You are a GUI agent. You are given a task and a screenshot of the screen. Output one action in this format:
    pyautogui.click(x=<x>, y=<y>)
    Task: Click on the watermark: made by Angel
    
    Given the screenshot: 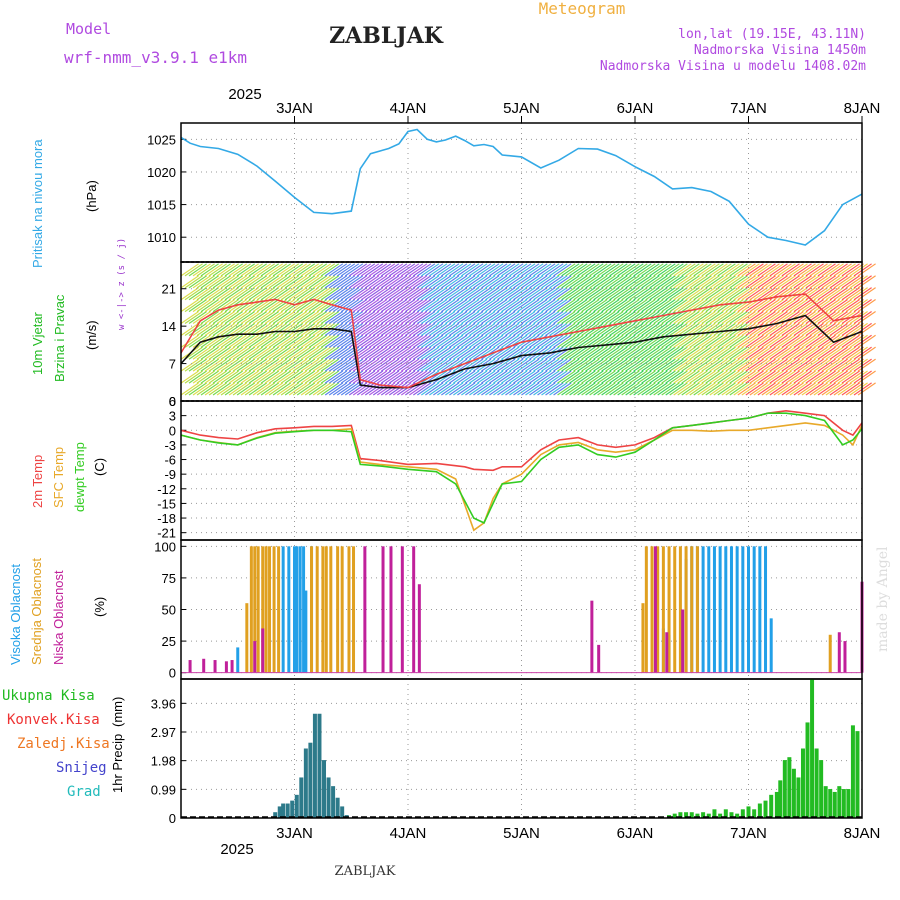 What is the action you would take?
    pyautogui.click(x=883, y=599)
    